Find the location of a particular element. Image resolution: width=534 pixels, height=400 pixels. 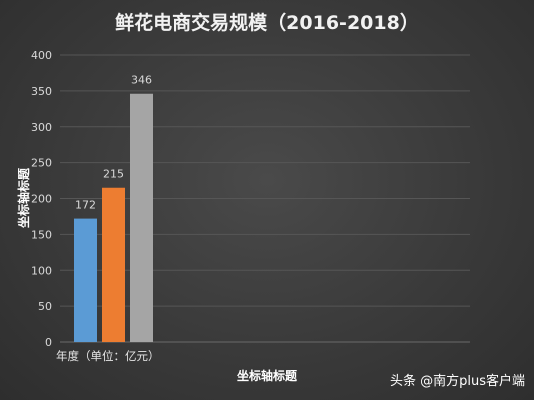

data-label-1: 172 is located at coordinates (85, 205).